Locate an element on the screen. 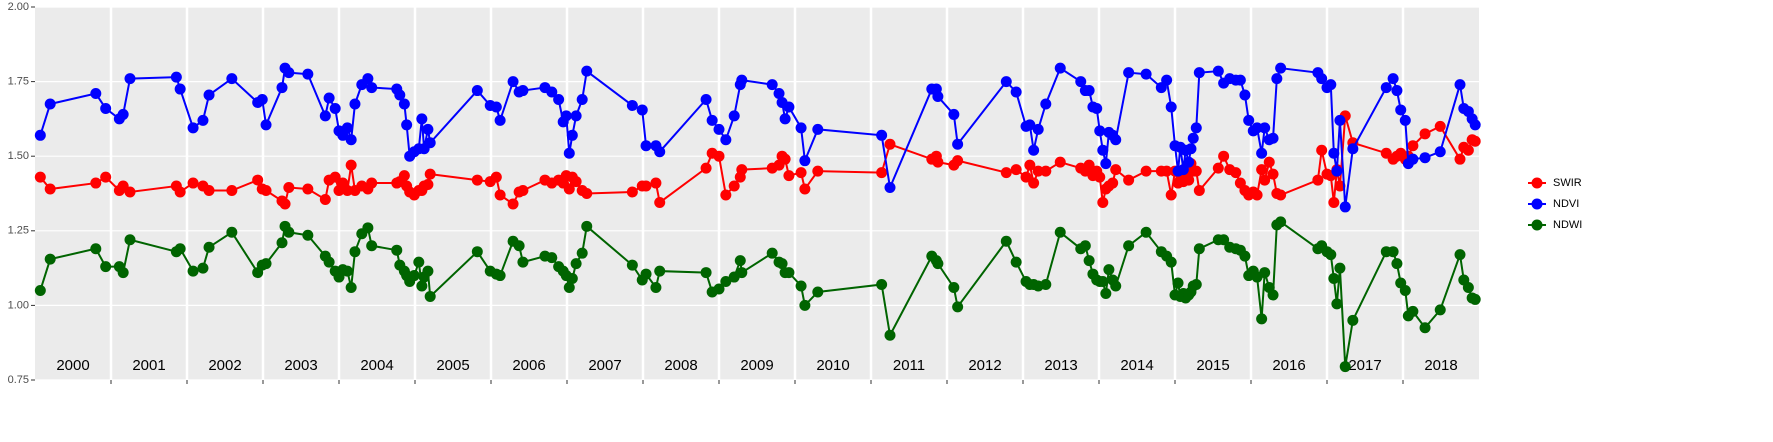  y-tick-label: 2.00 is located at coordinates (18, 7).